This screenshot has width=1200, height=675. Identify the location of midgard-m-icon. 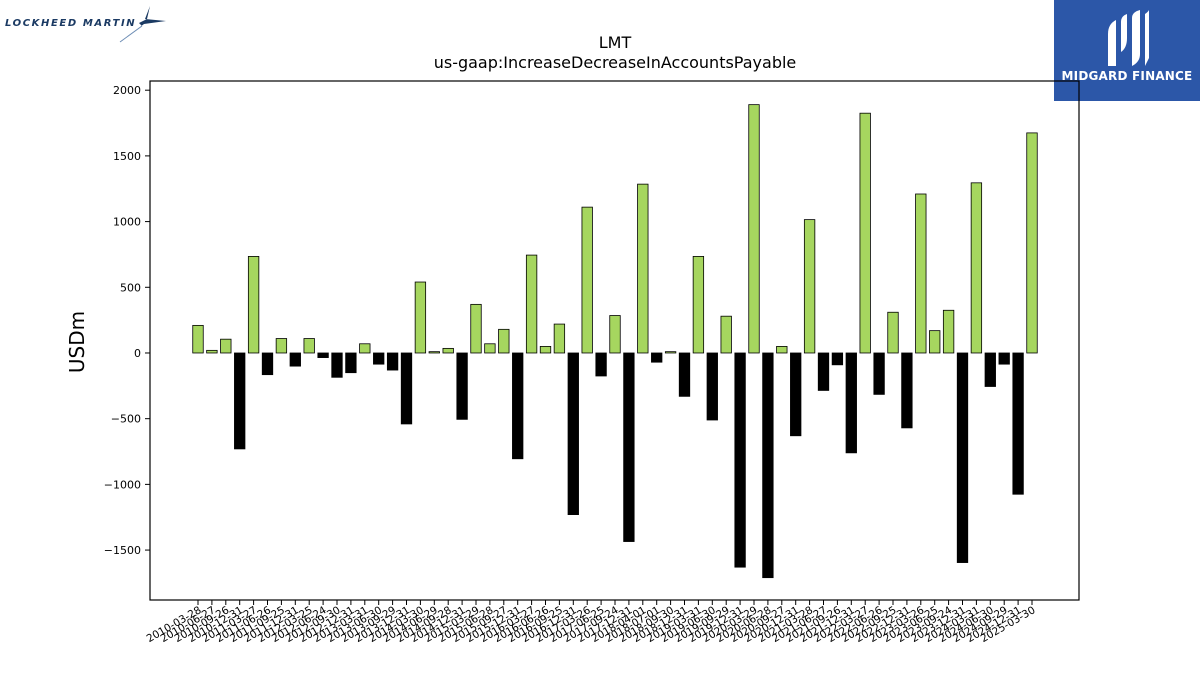
(1128, 38).